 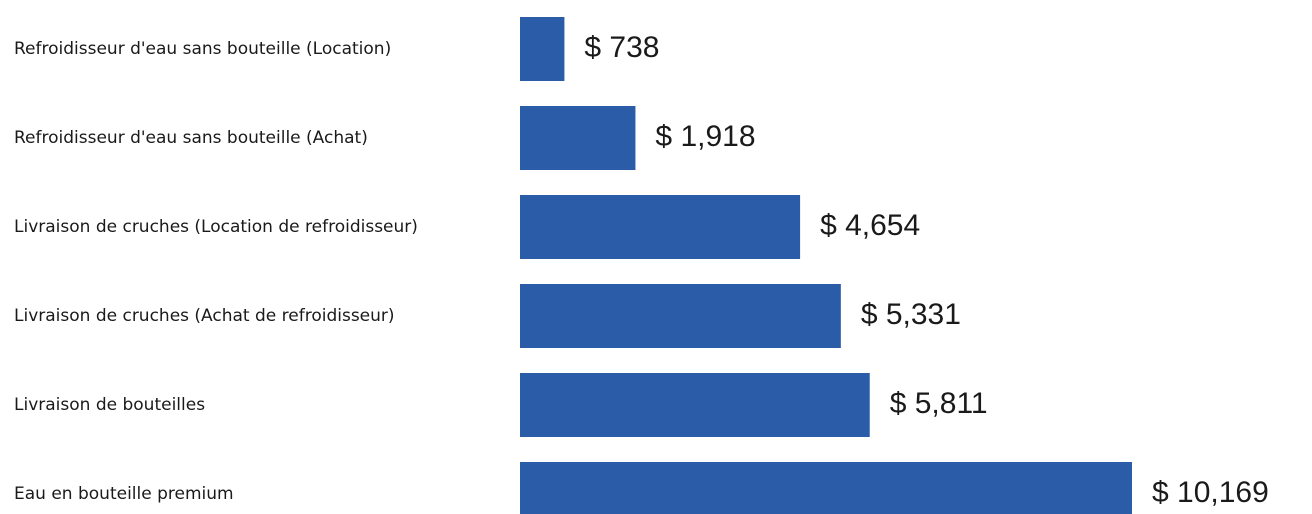 What do you see at coordinates (621, 47) in the screenshot?
I see `value-label: $ 738` at bounding box center [621, 47].